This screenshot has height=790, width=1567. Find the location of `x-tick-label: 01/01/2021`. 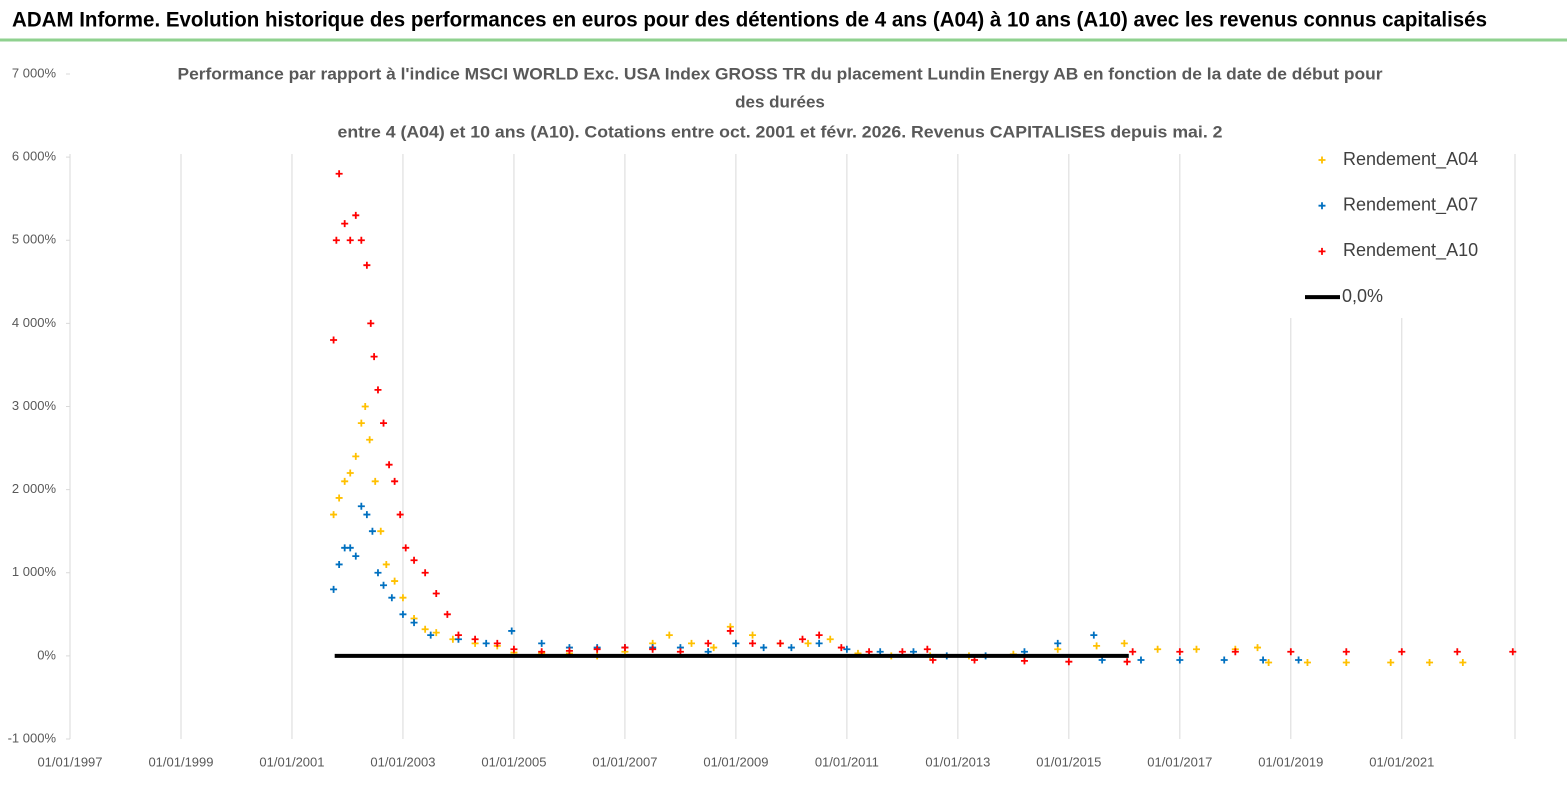

x-tick-label: 01/01/2021 is located at coordinates (1401, 761).